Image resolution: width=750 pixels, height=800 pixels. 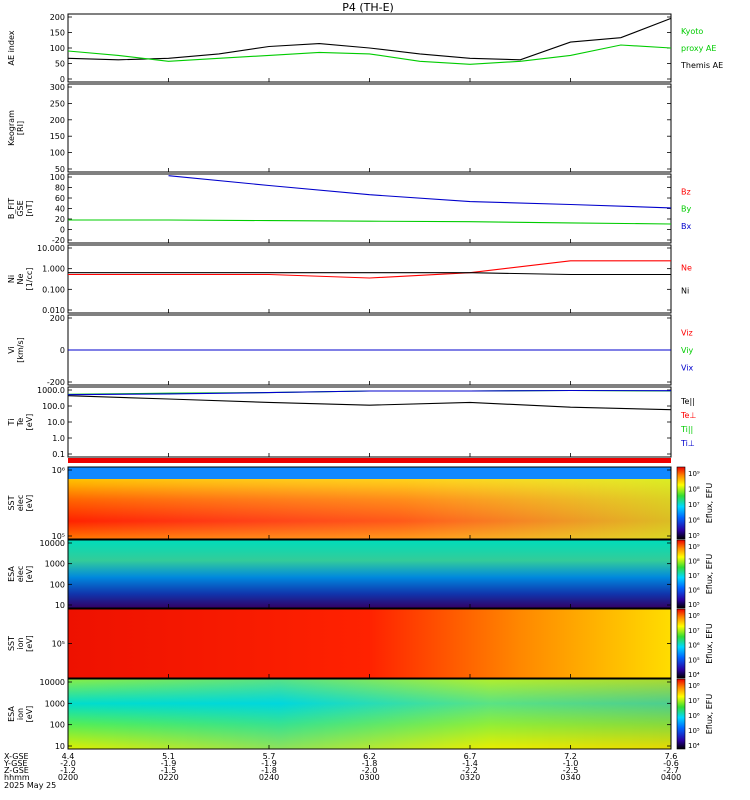 I want to click on ylabel-bfield: [nT], so click(x=29, y=208).